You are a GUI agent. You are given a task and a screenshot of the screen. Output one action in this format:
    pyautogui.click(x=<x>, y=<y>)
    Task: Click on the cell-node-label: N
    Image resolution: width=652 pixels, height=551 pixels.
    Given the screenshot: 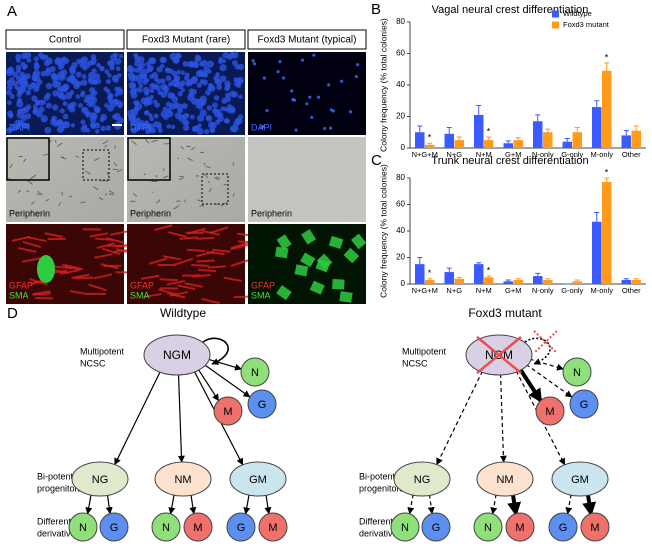 What is the action you would take?
    pyautogui.click(x=577, y=373)
    